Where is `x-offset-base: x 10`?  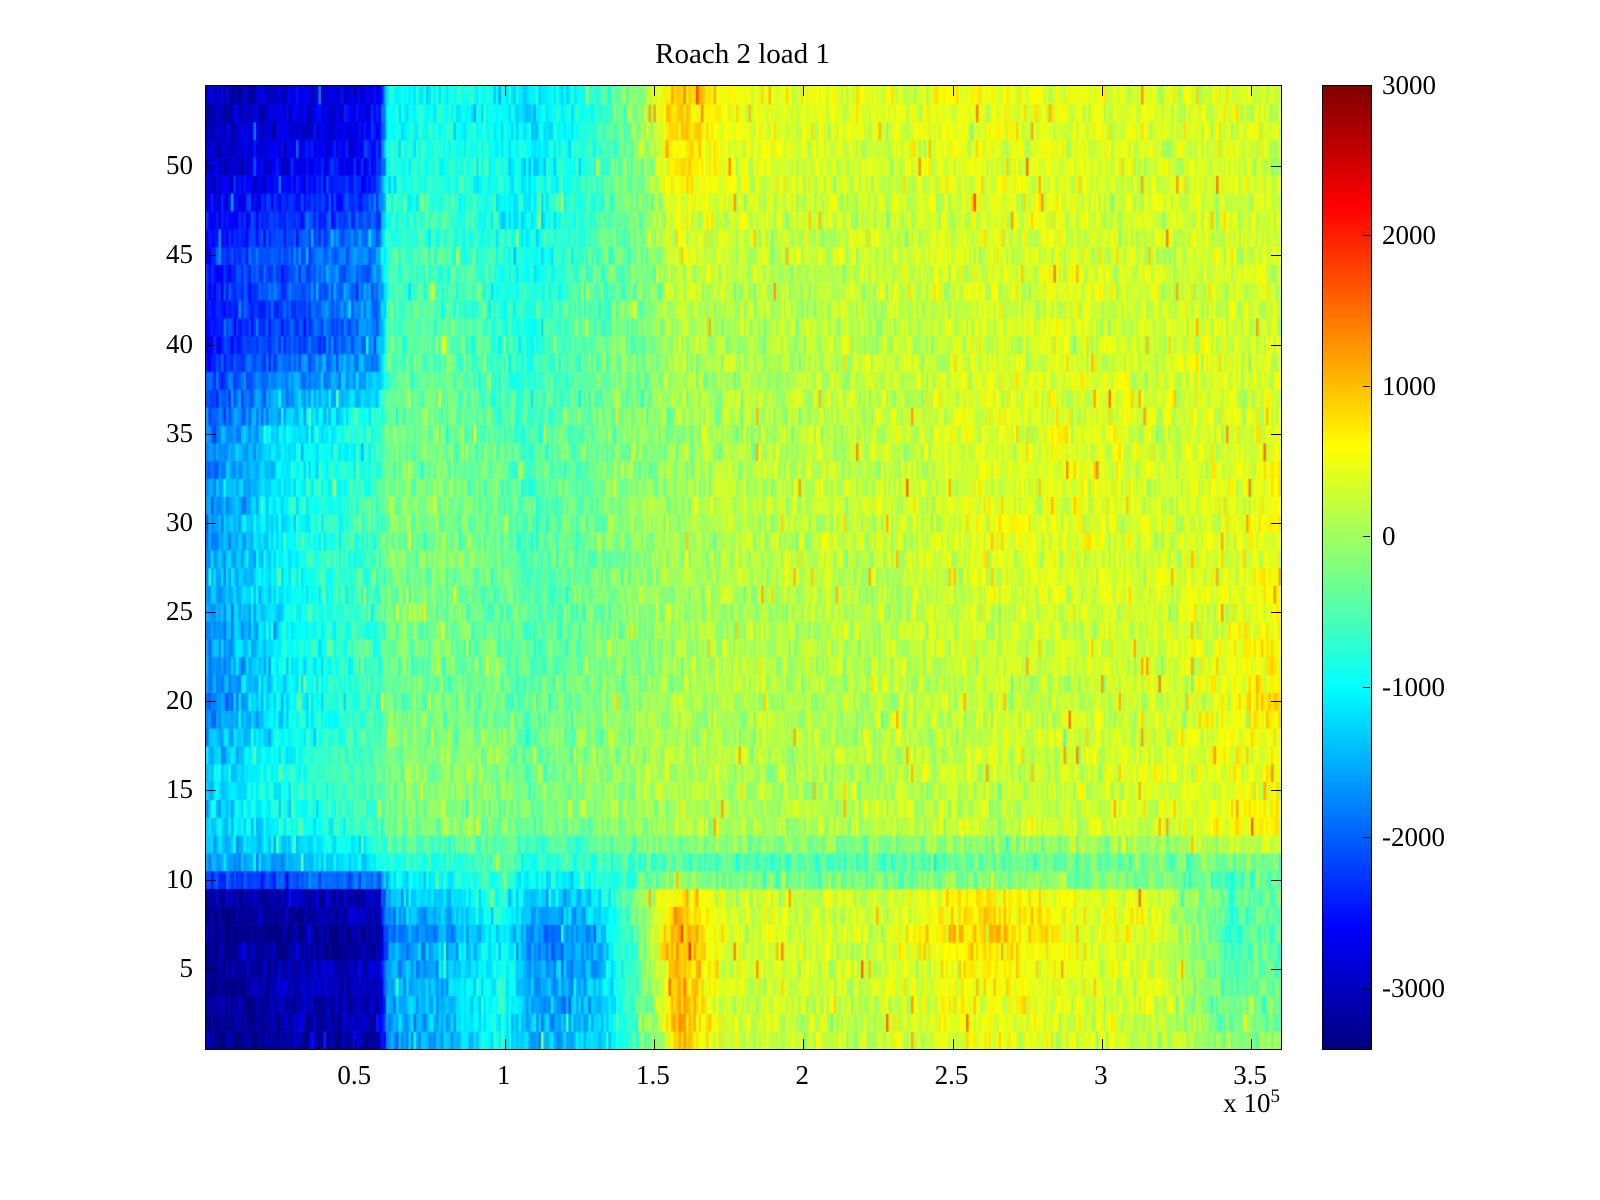 x-offset-base: x 10 is located at coordinates (1247, 1103).